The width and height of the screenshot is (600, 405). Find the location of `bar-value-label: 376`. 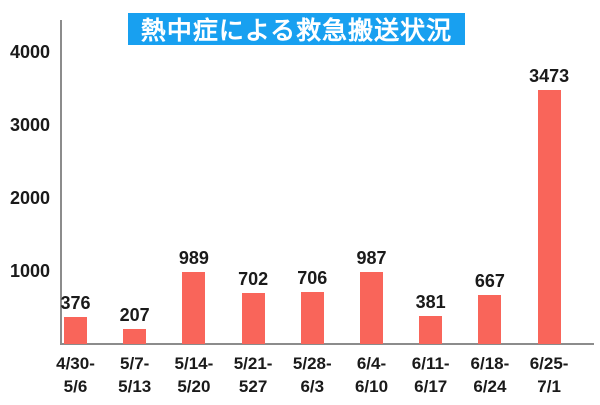

bar-value-label: 376 is located at coordinates (75, 302).